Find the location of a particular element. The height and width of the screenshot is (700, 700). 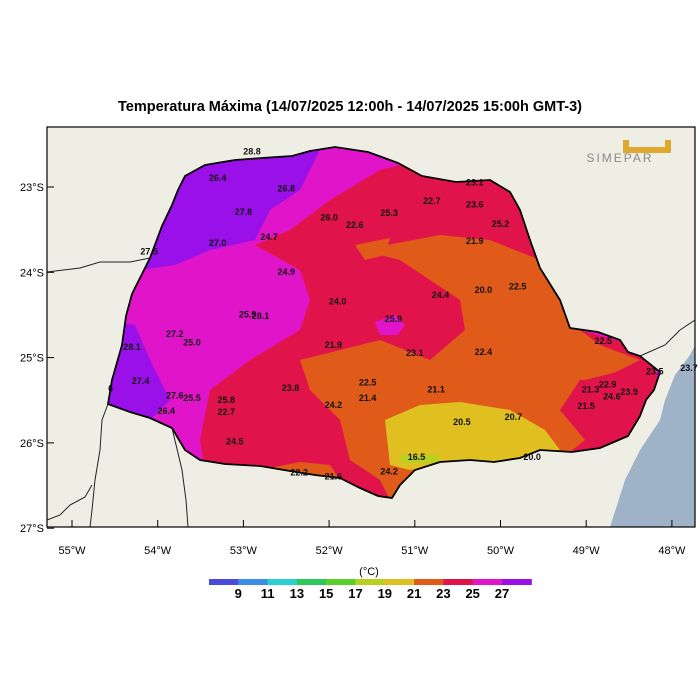

colorbar-label: 9 is located at coordinates (238, 593).